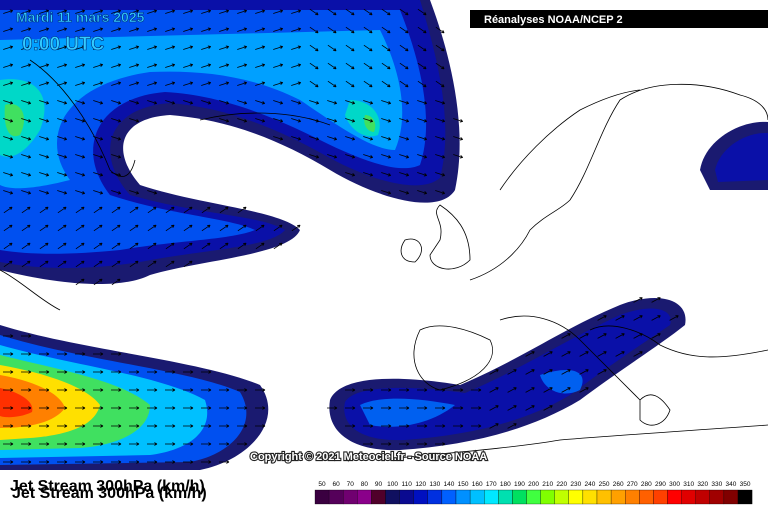 This screenshot has width=768, height=512. Describe the element at coordinates (477, 484) in the screenshot. I see `scale-label: 160` at that location.